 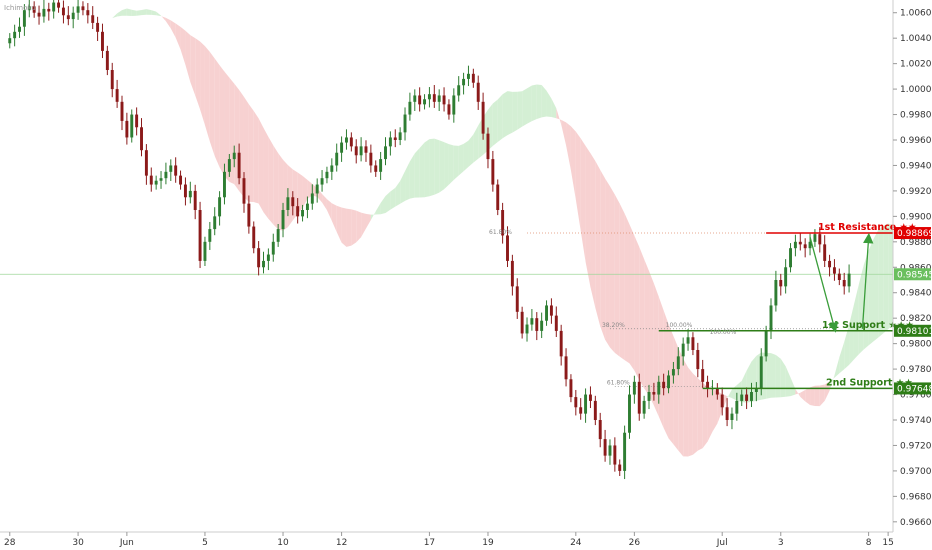 What do you see at coordinates (914, 332) in the screenshot?
I see `support1-price-tag: 0.98101` at bounding box center [914, 332].